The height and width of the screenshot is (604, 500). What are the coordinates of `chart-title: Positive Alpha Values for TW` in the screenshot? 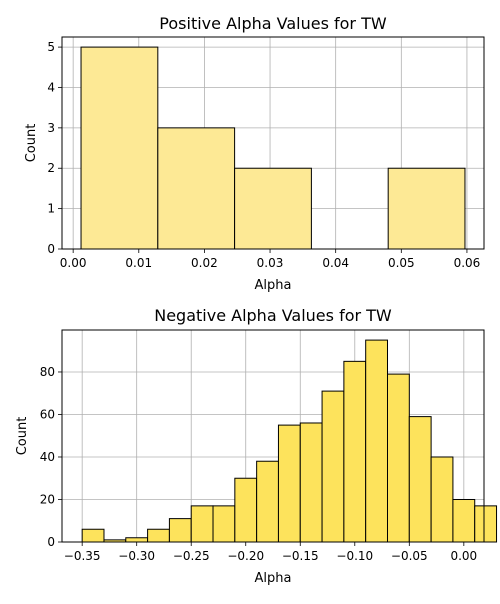 It's located at (273, 23).